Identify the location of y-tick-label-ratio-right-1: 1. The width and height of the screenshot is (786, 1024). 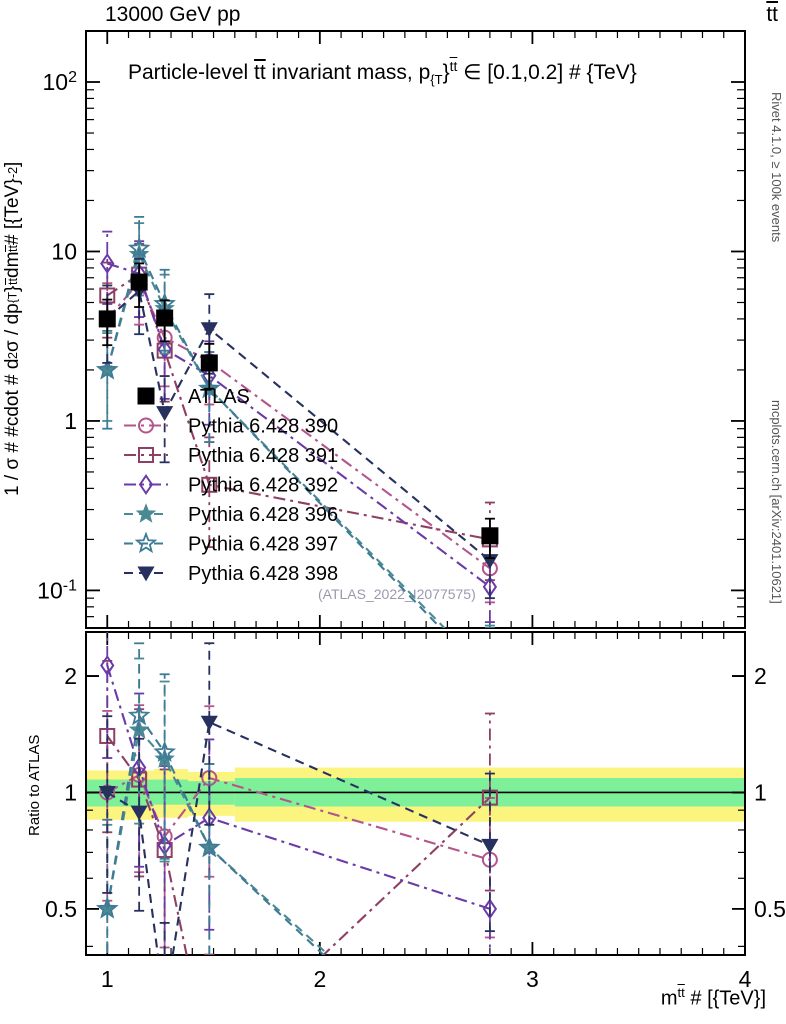
(760, 792).